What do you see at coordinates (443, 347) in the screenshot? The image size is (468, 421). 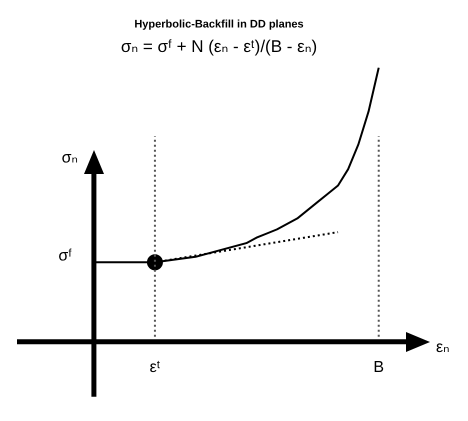 I see `x-axis-title: εₙ` at bounding box center [443, 347].